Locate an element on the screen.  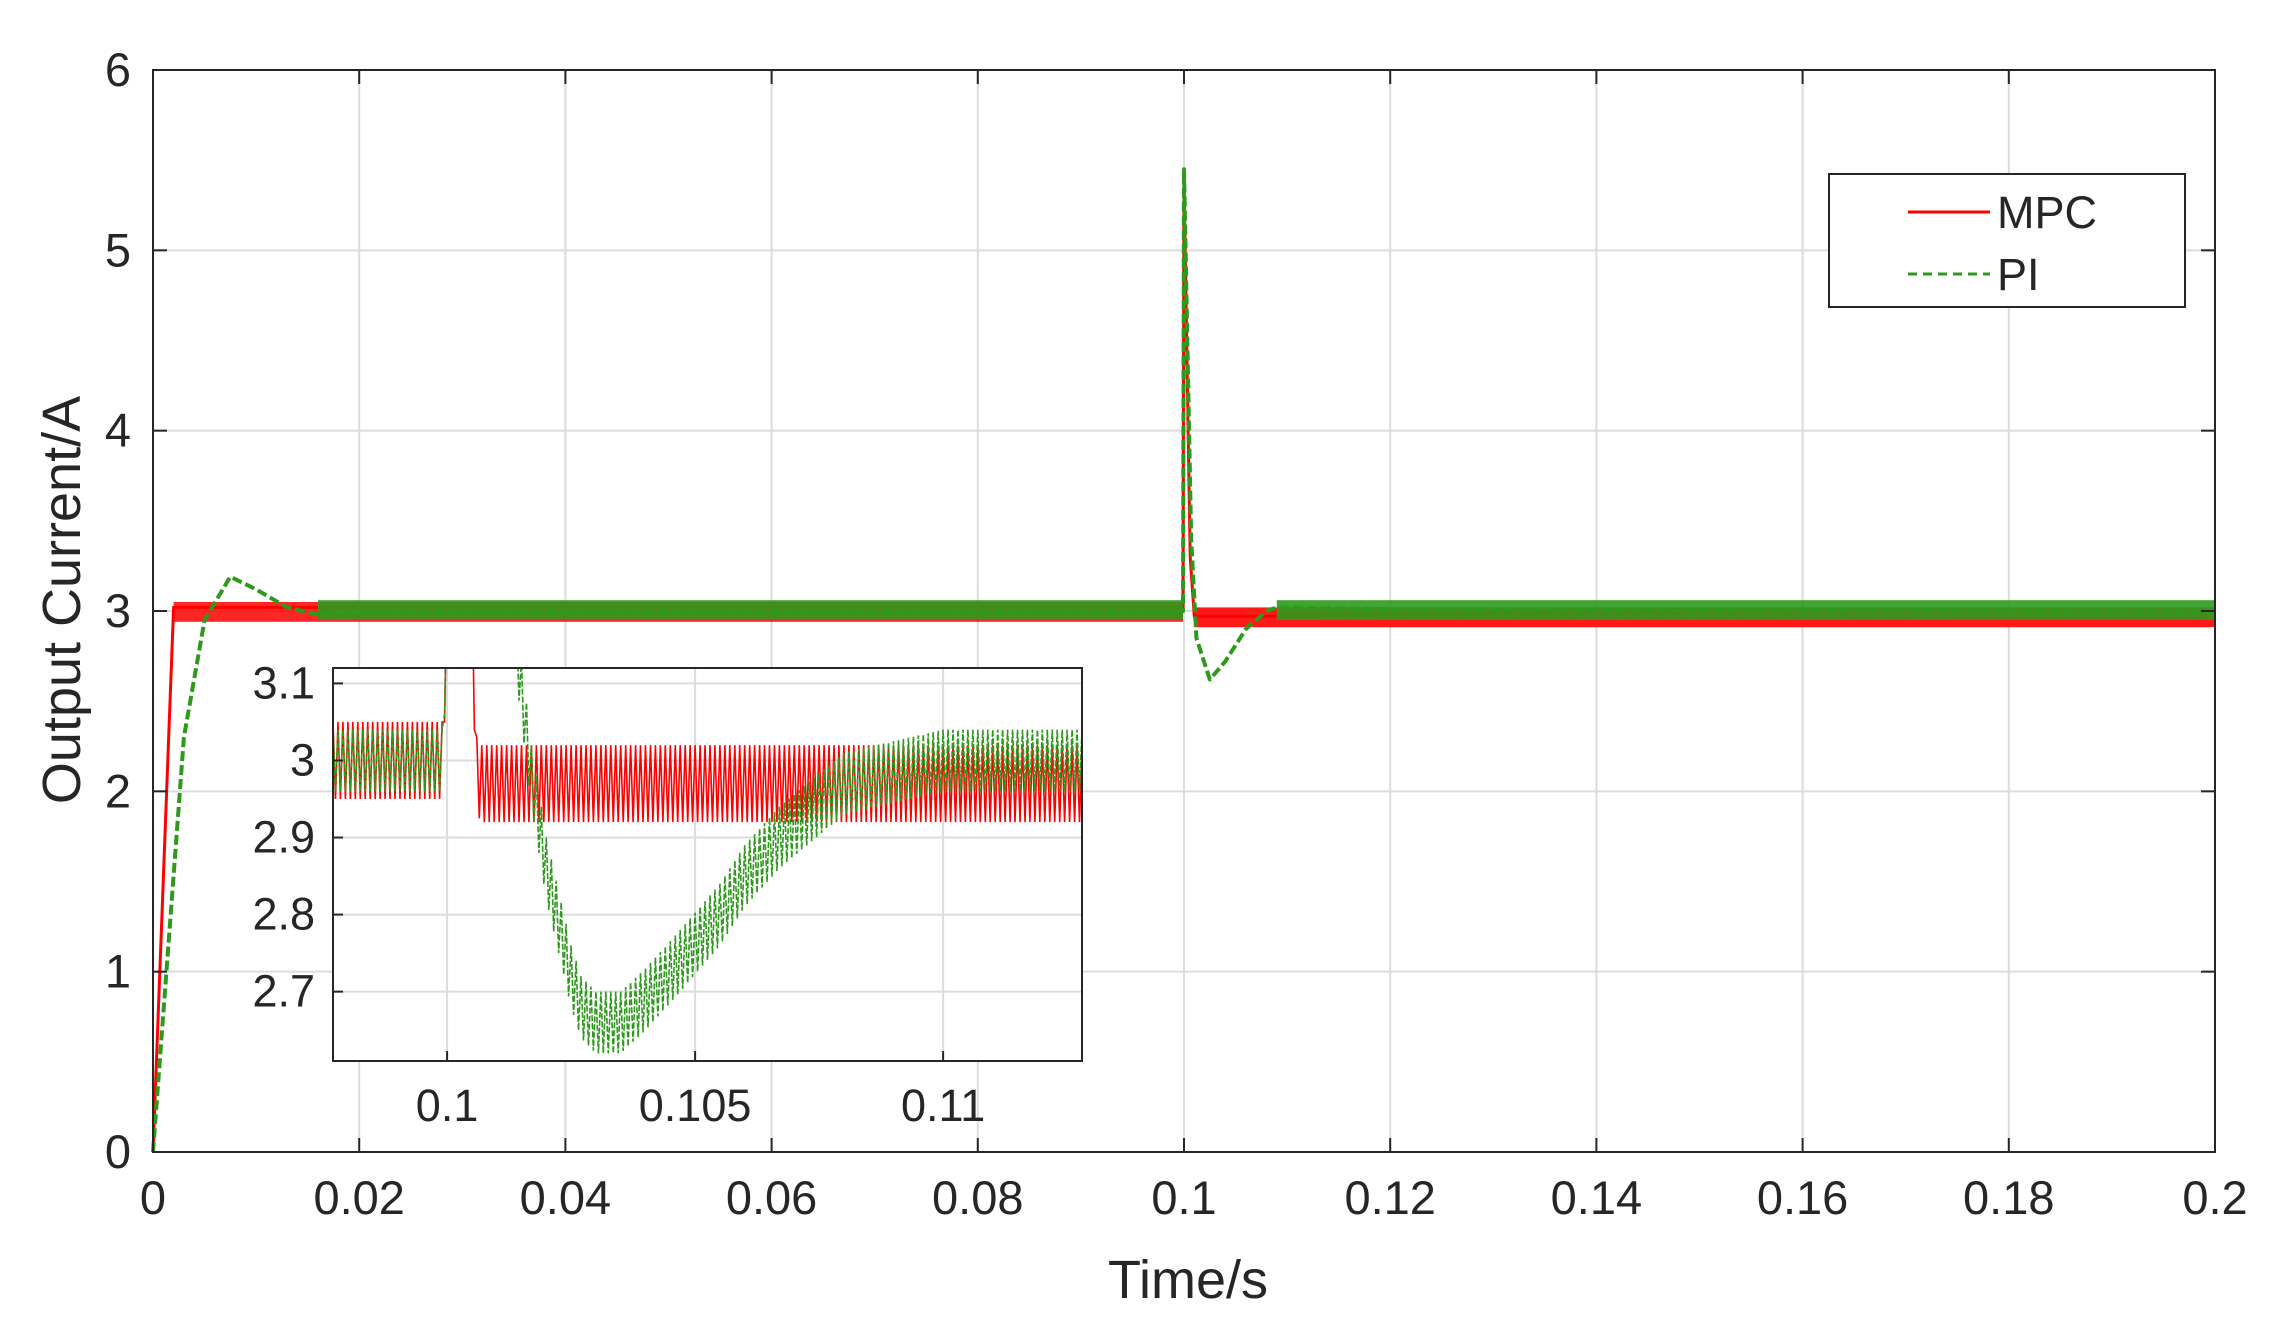
legend-box is located at coordinates (2007, 240).